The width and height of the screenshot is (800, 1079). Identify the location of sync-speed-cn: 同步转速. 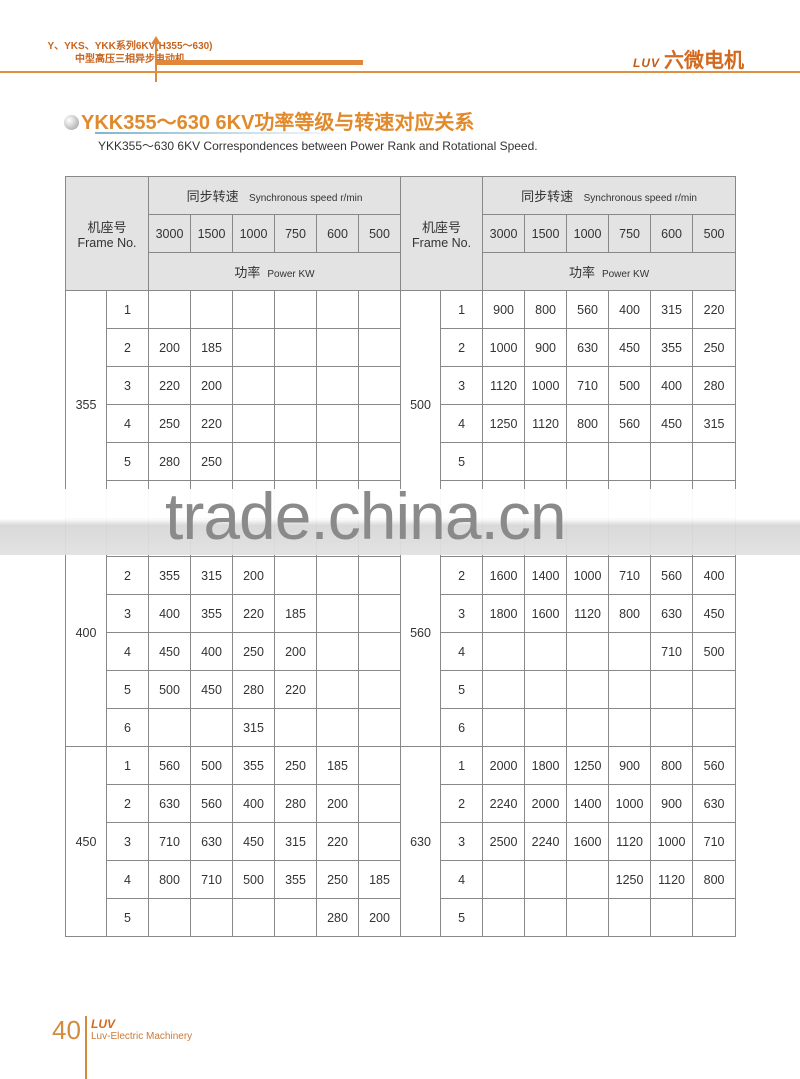
(547, 196).